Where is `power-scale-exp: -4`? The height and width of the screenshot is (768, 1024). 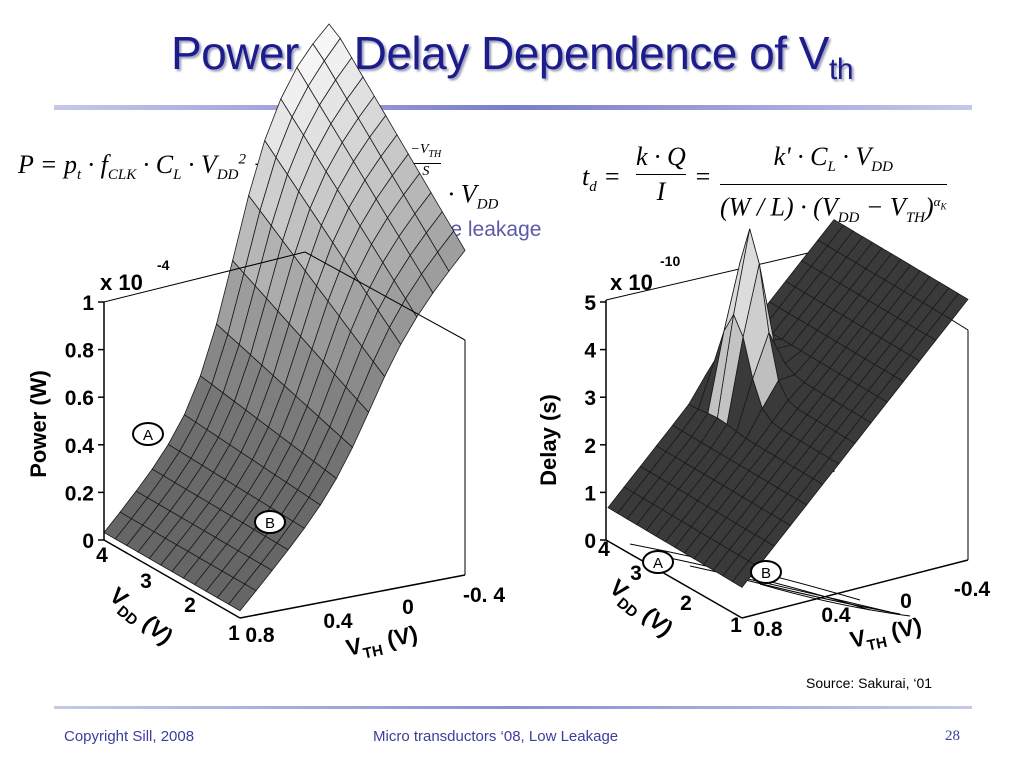
power-scale-exp: -4 is located at coordinates (163, 265).